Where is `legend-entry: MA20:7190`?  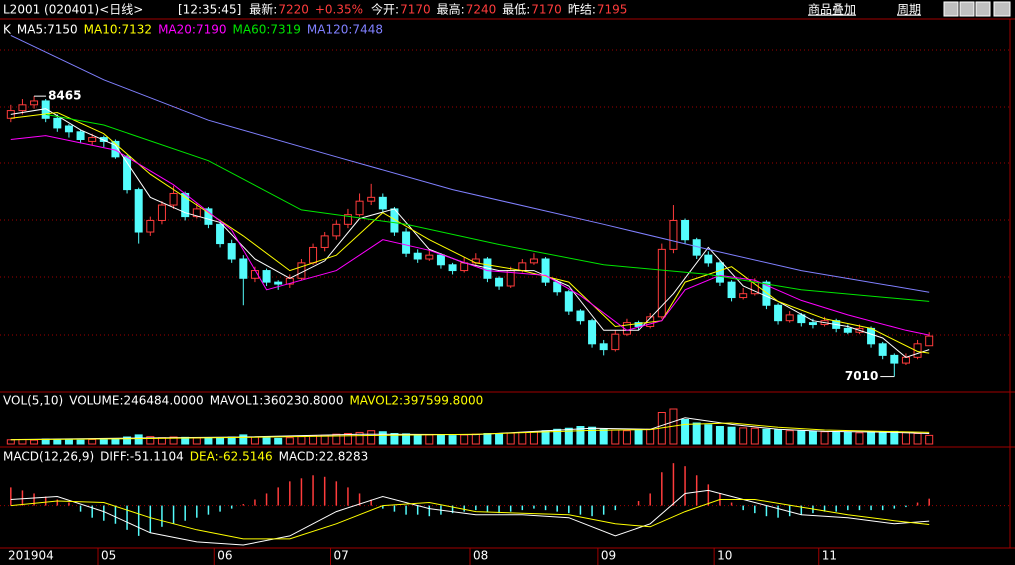 legend-entry: MA20:7190 is located at coordinates (192, 30).